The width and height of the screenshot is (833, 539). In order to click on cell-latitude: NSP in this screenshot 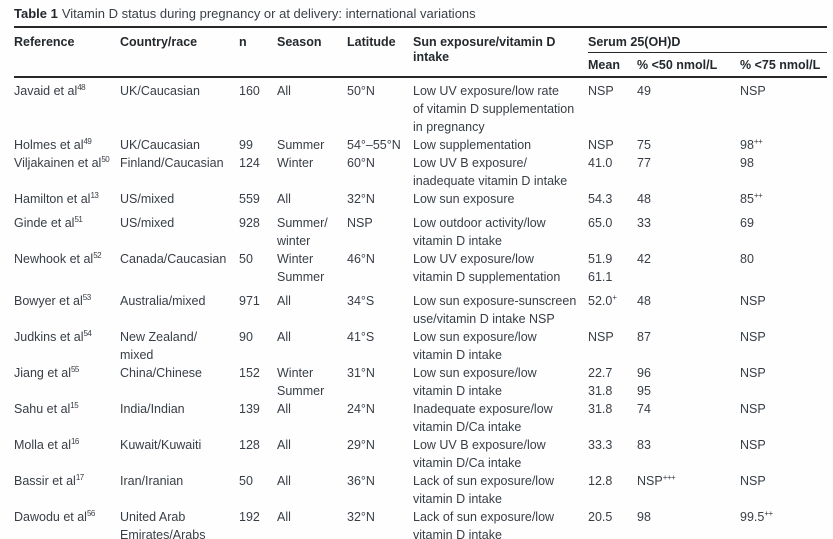, I will do `click(360, 223)`.